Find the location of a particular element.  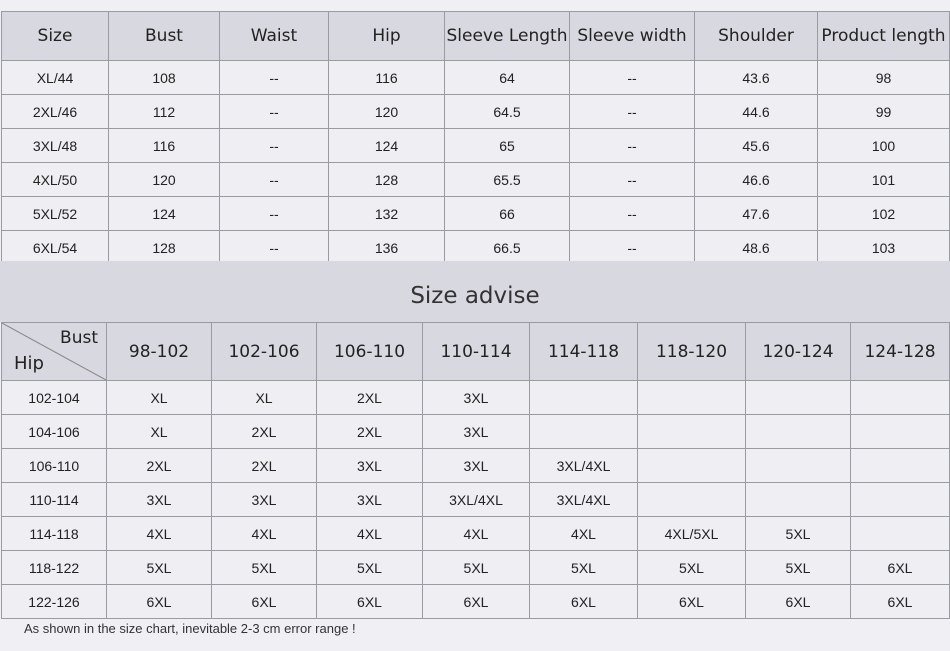

table-row: 5XL/52 124 -- 132 66 -- 47.6 102 is located at coordinates (475, 213).